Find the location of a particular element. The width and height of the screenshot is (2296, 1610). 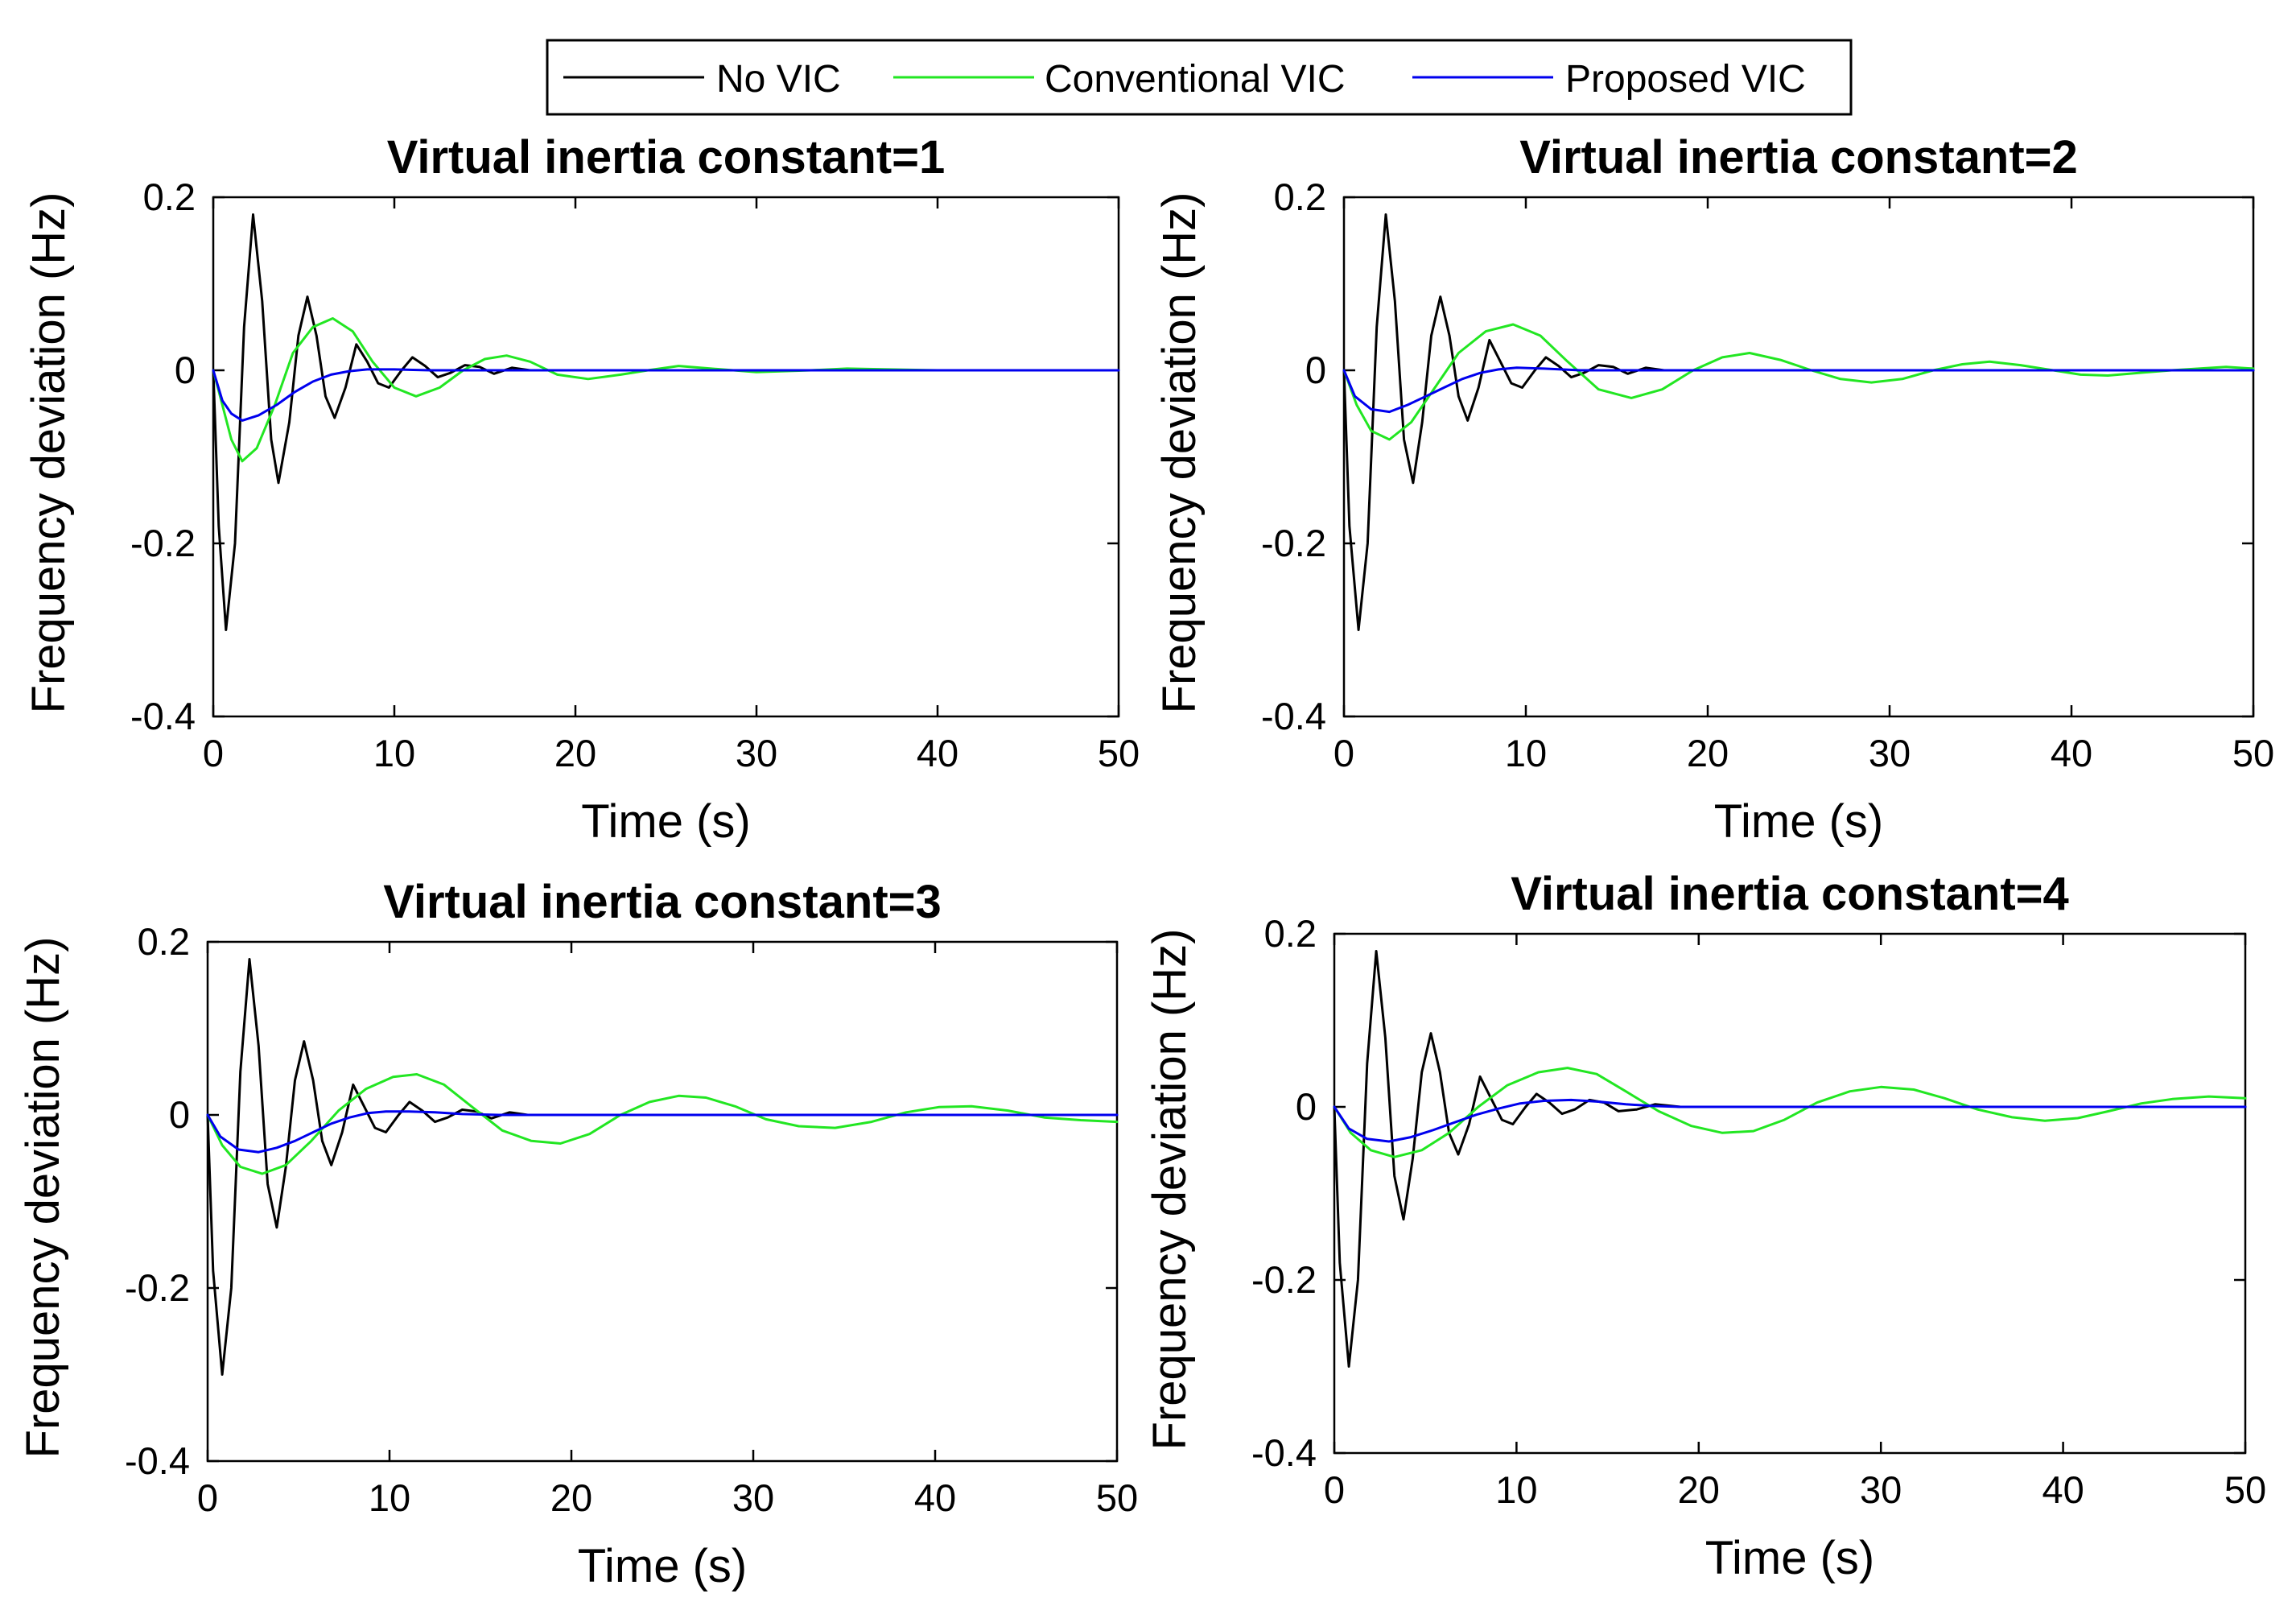

chart-title: Virtual inertia constant=4 is located at coordinates (1790, 894).